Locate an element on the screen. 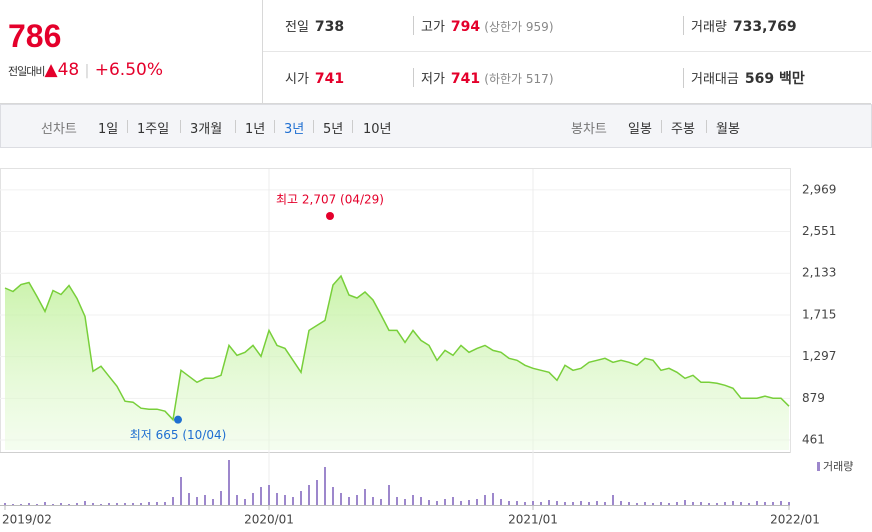 Image resolution: width=872 pixels, height=532 pixels. stat-value: 741 is located at coordinates (329, 79).